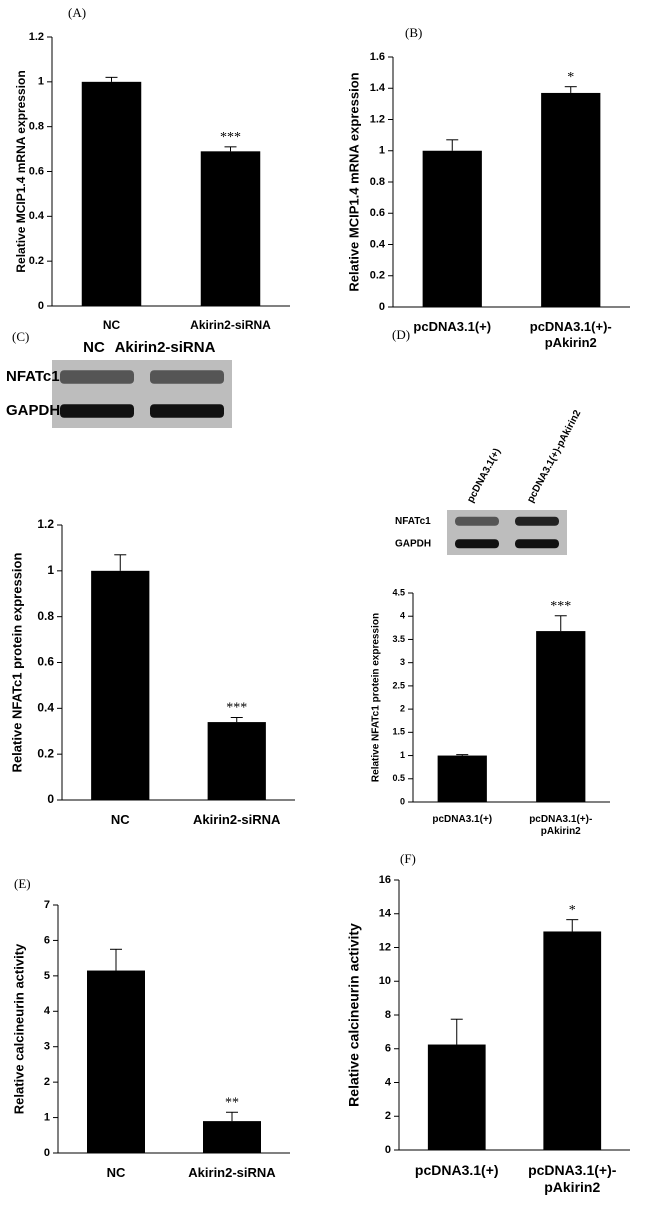  Describe the element at coordinates (385, 914) in the screenshot. I see `y-tick-label: 14` at that location.